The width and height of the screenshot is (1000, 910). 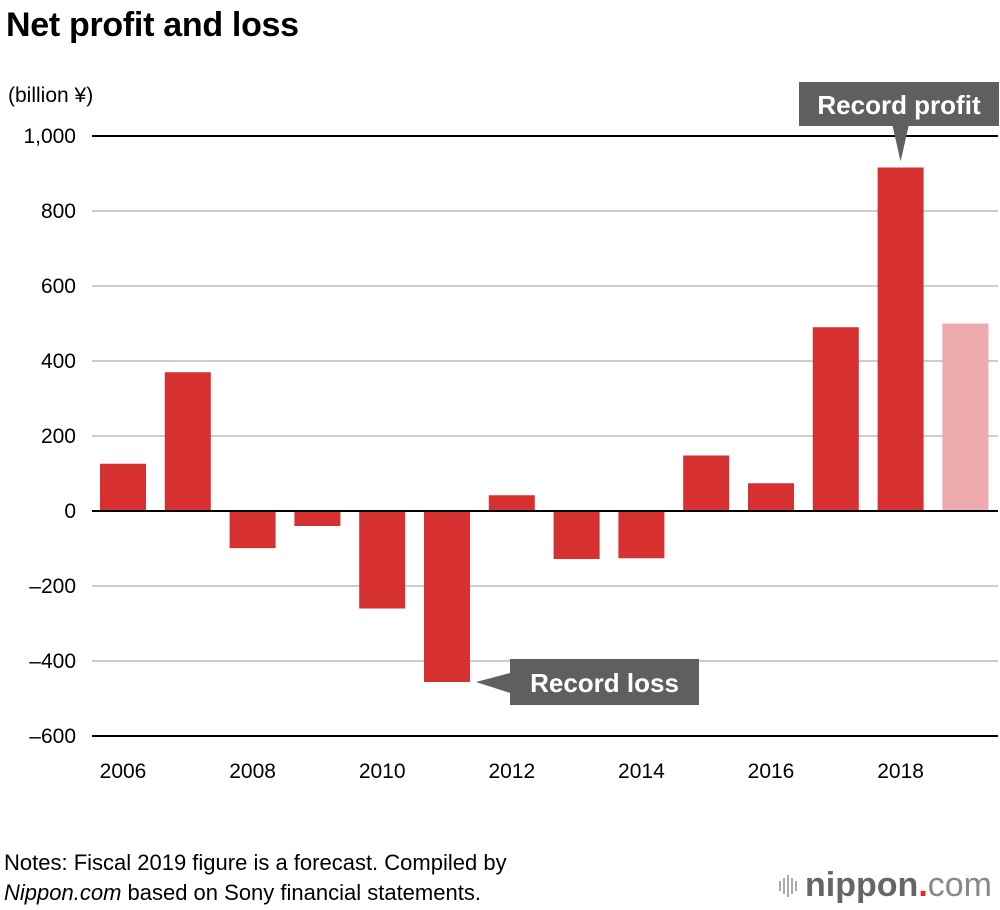 What do you see at coordinates (63, 892) in the screenshot?
I see `notes-source-name: Nippon.com` at bounding box center [63, 892].